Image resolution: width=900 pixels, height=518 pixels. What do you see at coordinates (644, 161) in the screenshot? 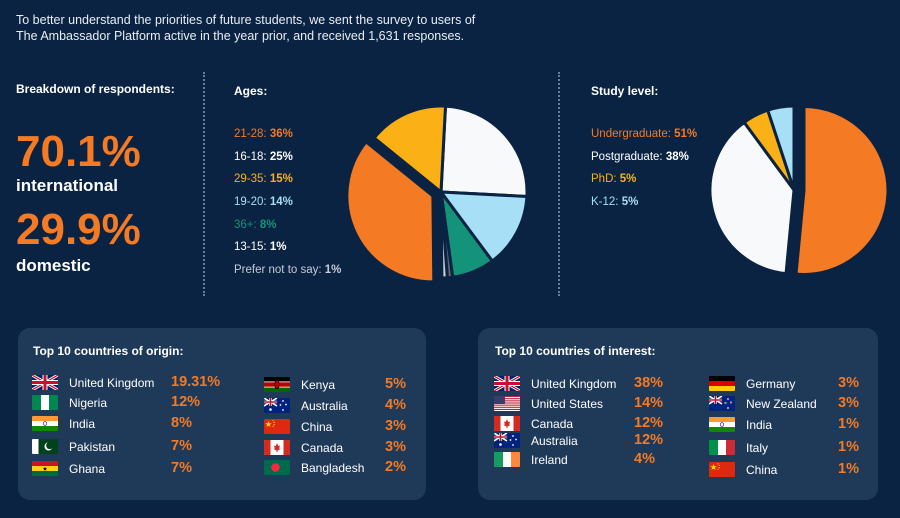
I see `study-level-legend-item-postgraduate: Postgraduate: 38%` at bounding box center [644, 161].